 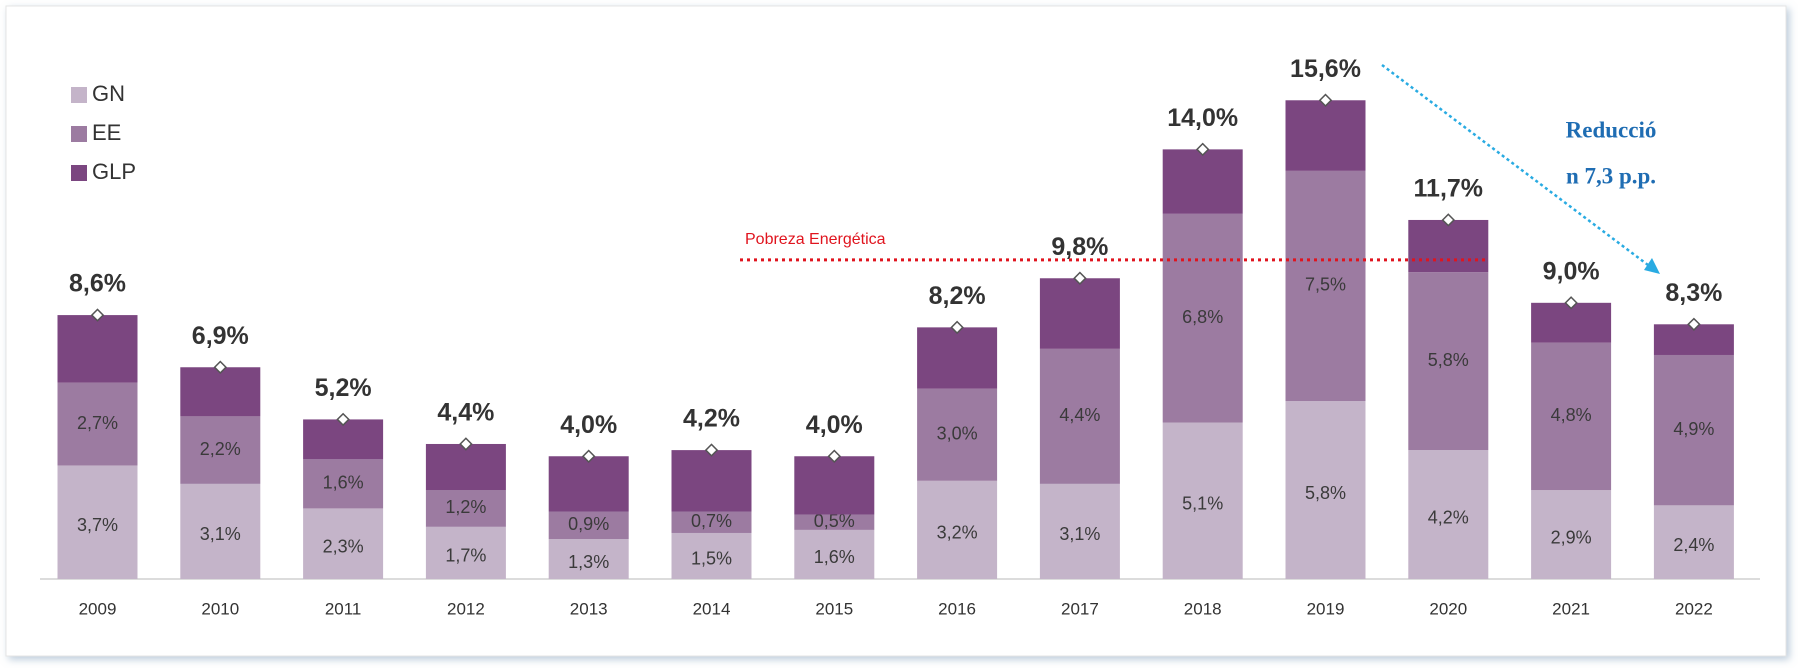 What do you see at coordinates (815, 239) in the screenshot?
I see `threshold-label: Pobreza Energética` at bounding box center [815, 239].